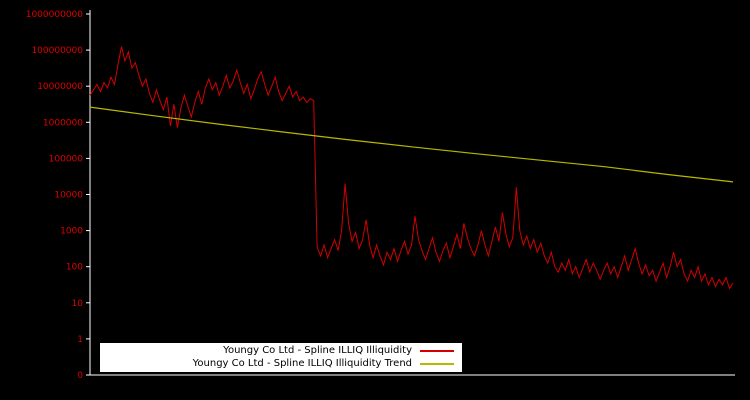 This screenshot has height=400, width=750. What do you see at coordinates (74, 268) in the screenshot?
I see `y-tick-label: 100` at bounding box center [74, 268].